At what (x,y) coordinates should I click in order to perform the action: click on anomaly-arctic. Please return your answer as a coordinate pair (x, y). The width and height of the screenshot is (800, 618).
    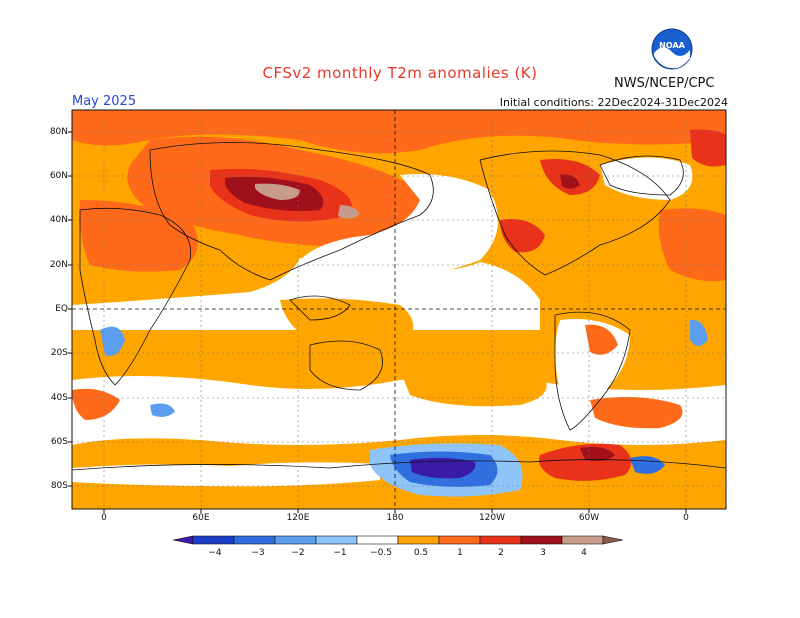
    Looking at the image, I should click on (399, 132).